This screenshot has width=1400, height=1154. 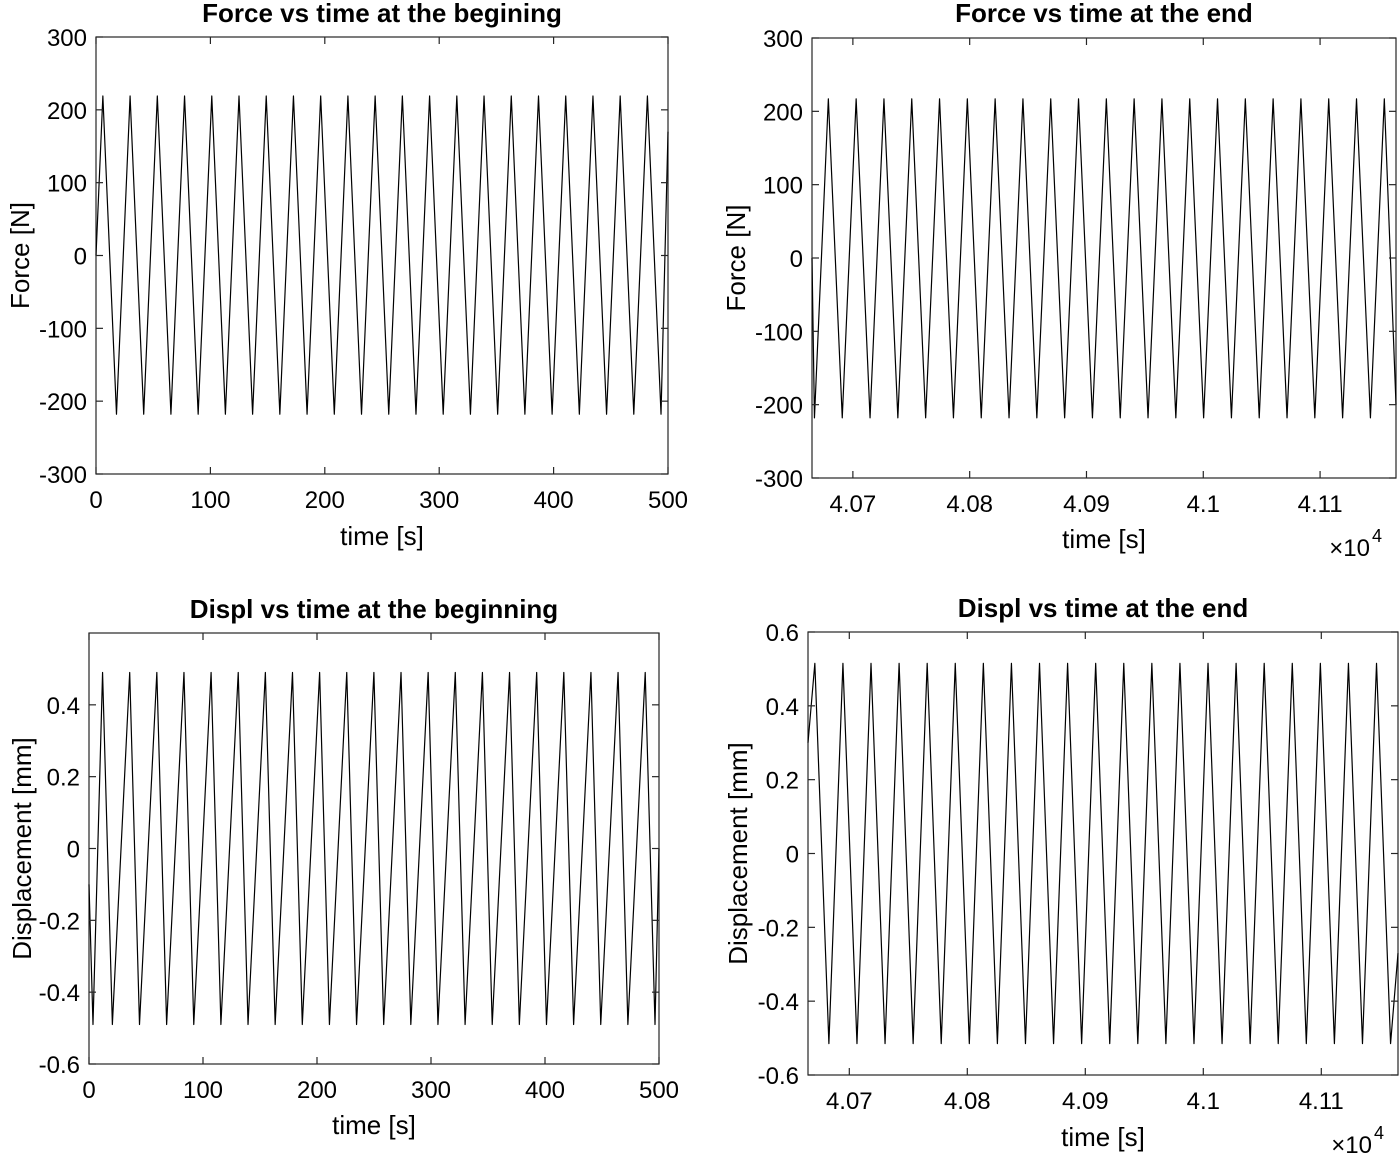 What do you see at coordinates (382, 14) in the screenshot?
I see `chart-title: Force vs time at the begining` at bounding box center [382, 14].